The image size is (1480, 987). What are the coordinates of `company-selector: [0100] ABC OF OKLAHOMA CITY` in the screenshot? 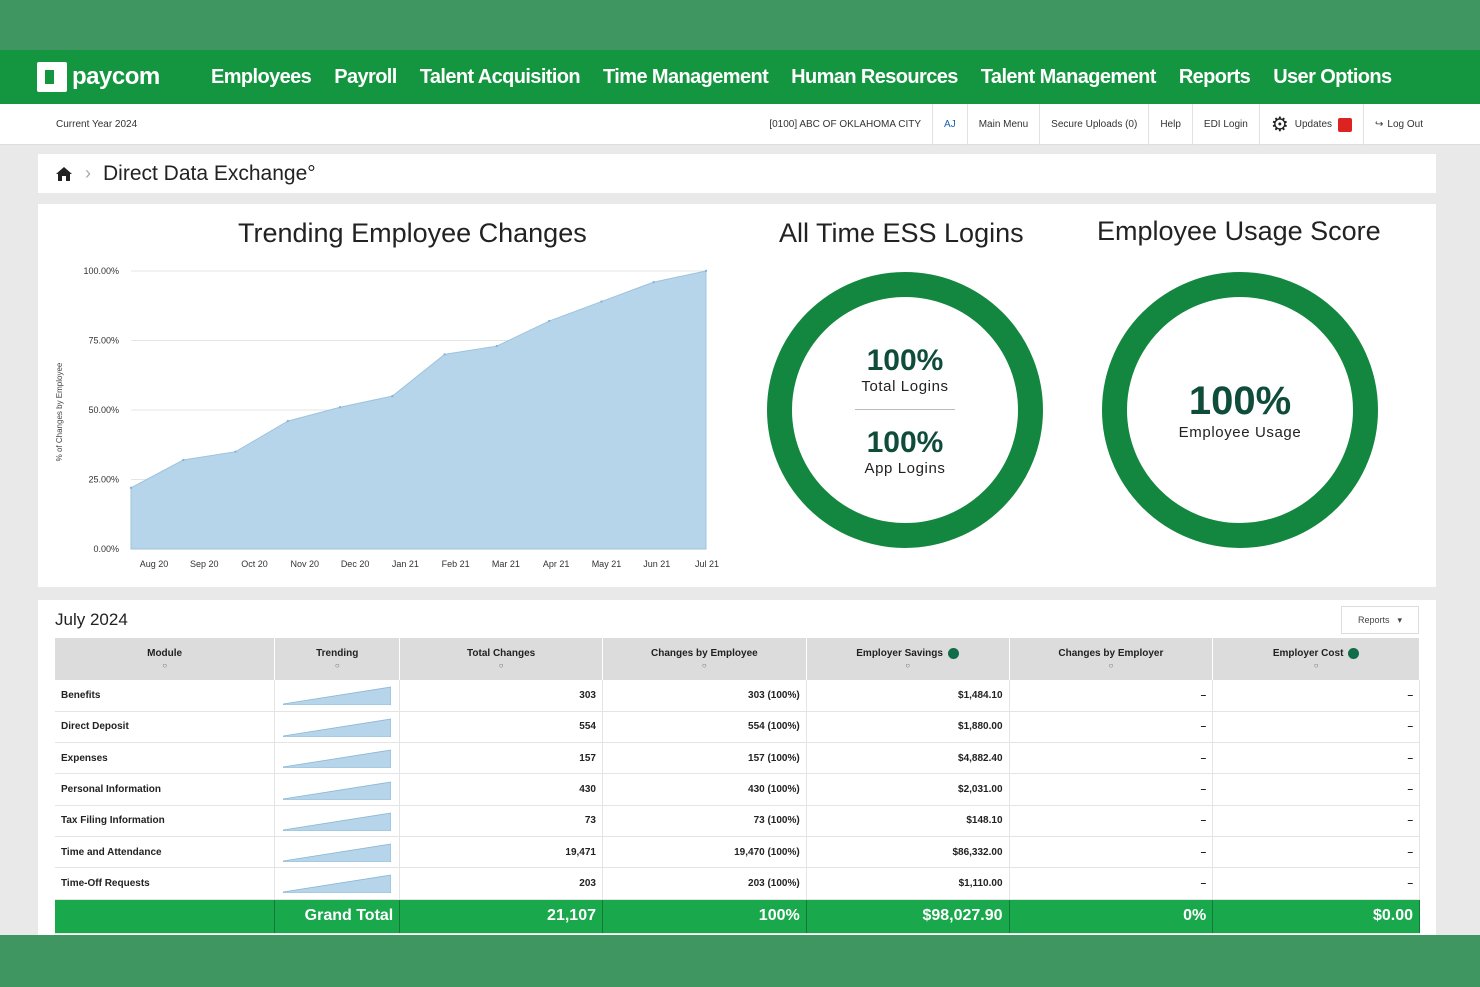 It's located at (845, 124).